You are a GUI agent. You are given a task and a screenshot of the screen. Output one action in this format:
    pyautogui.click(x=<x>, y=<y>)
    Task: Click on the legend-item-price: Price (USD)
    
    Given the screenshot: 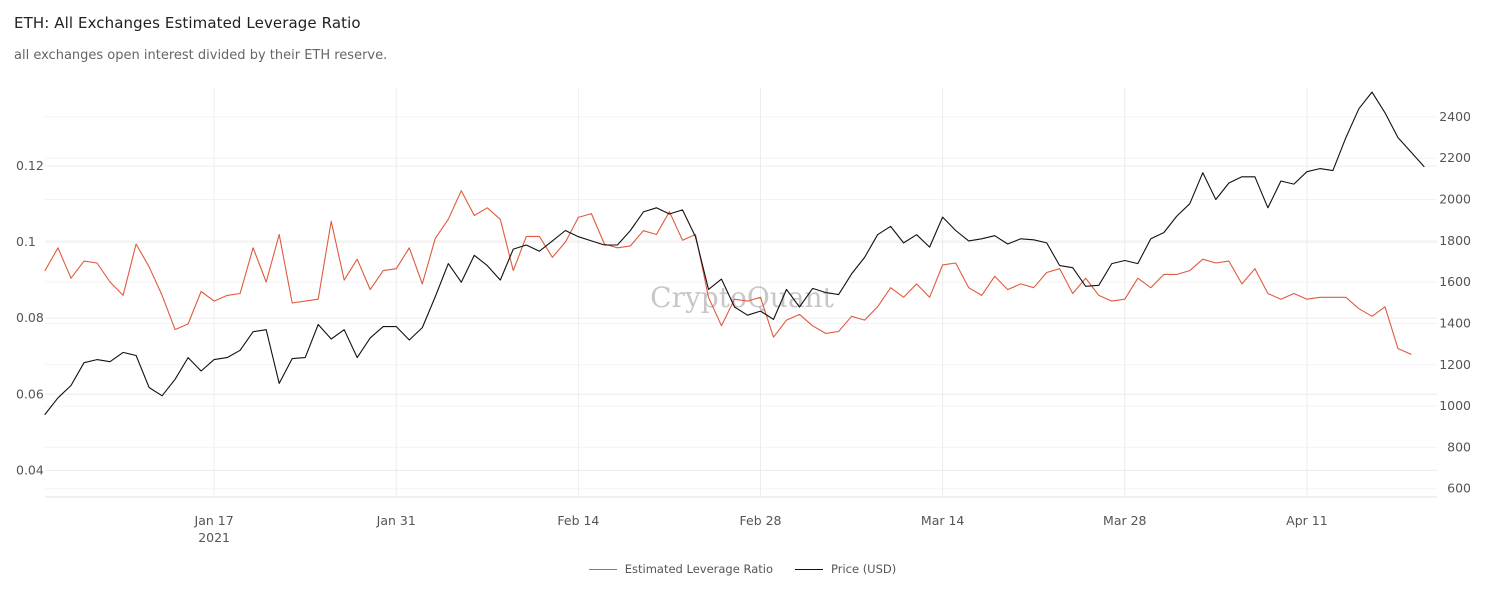 What is the action you would take?
    pyautogui.click(x=845, y=569)
    